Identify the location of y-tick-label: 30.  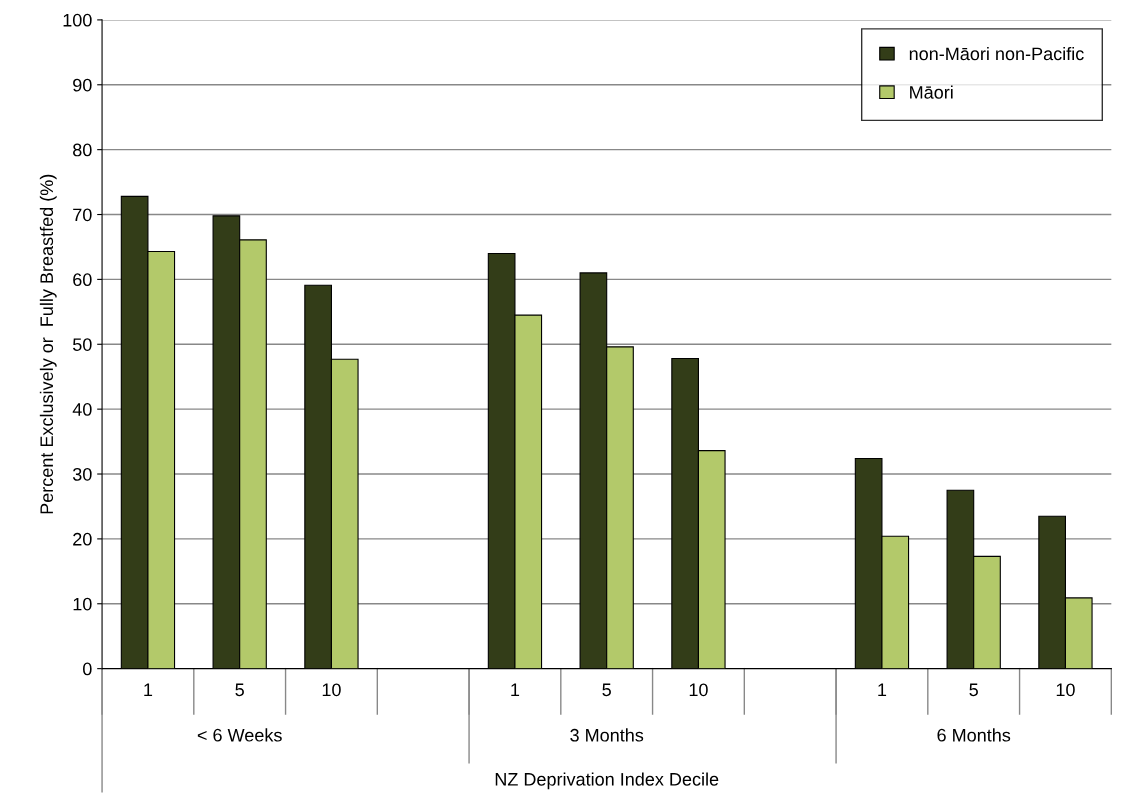
(82, 474).